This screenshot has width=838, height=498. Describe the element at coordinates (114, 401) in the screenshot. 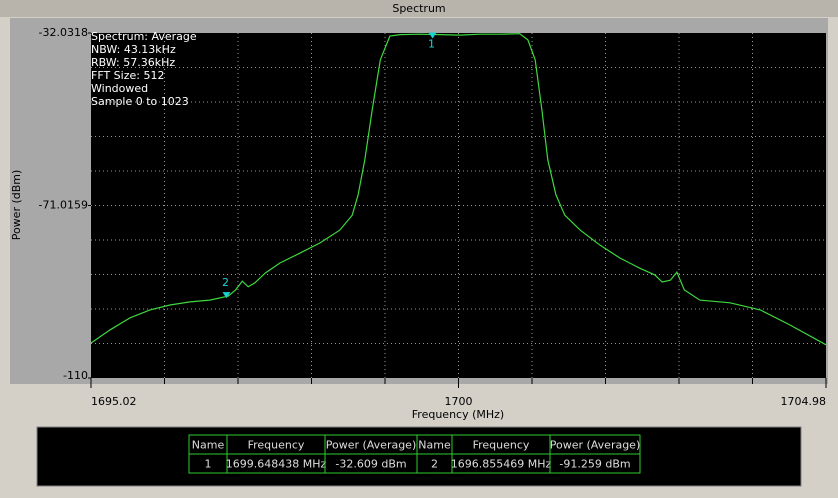

I see `x-tick-label: 1695.02` at that location.